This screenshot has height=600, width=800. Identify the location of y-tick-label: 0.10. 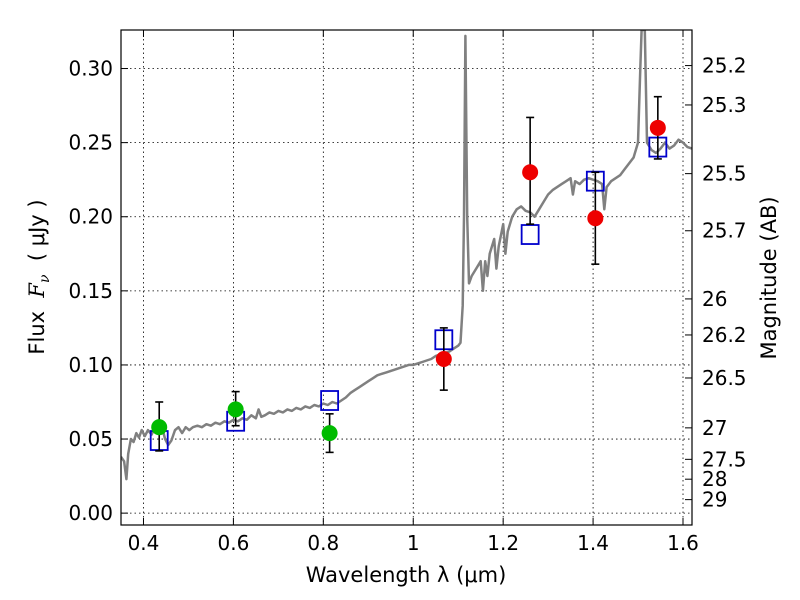
(90, 365).